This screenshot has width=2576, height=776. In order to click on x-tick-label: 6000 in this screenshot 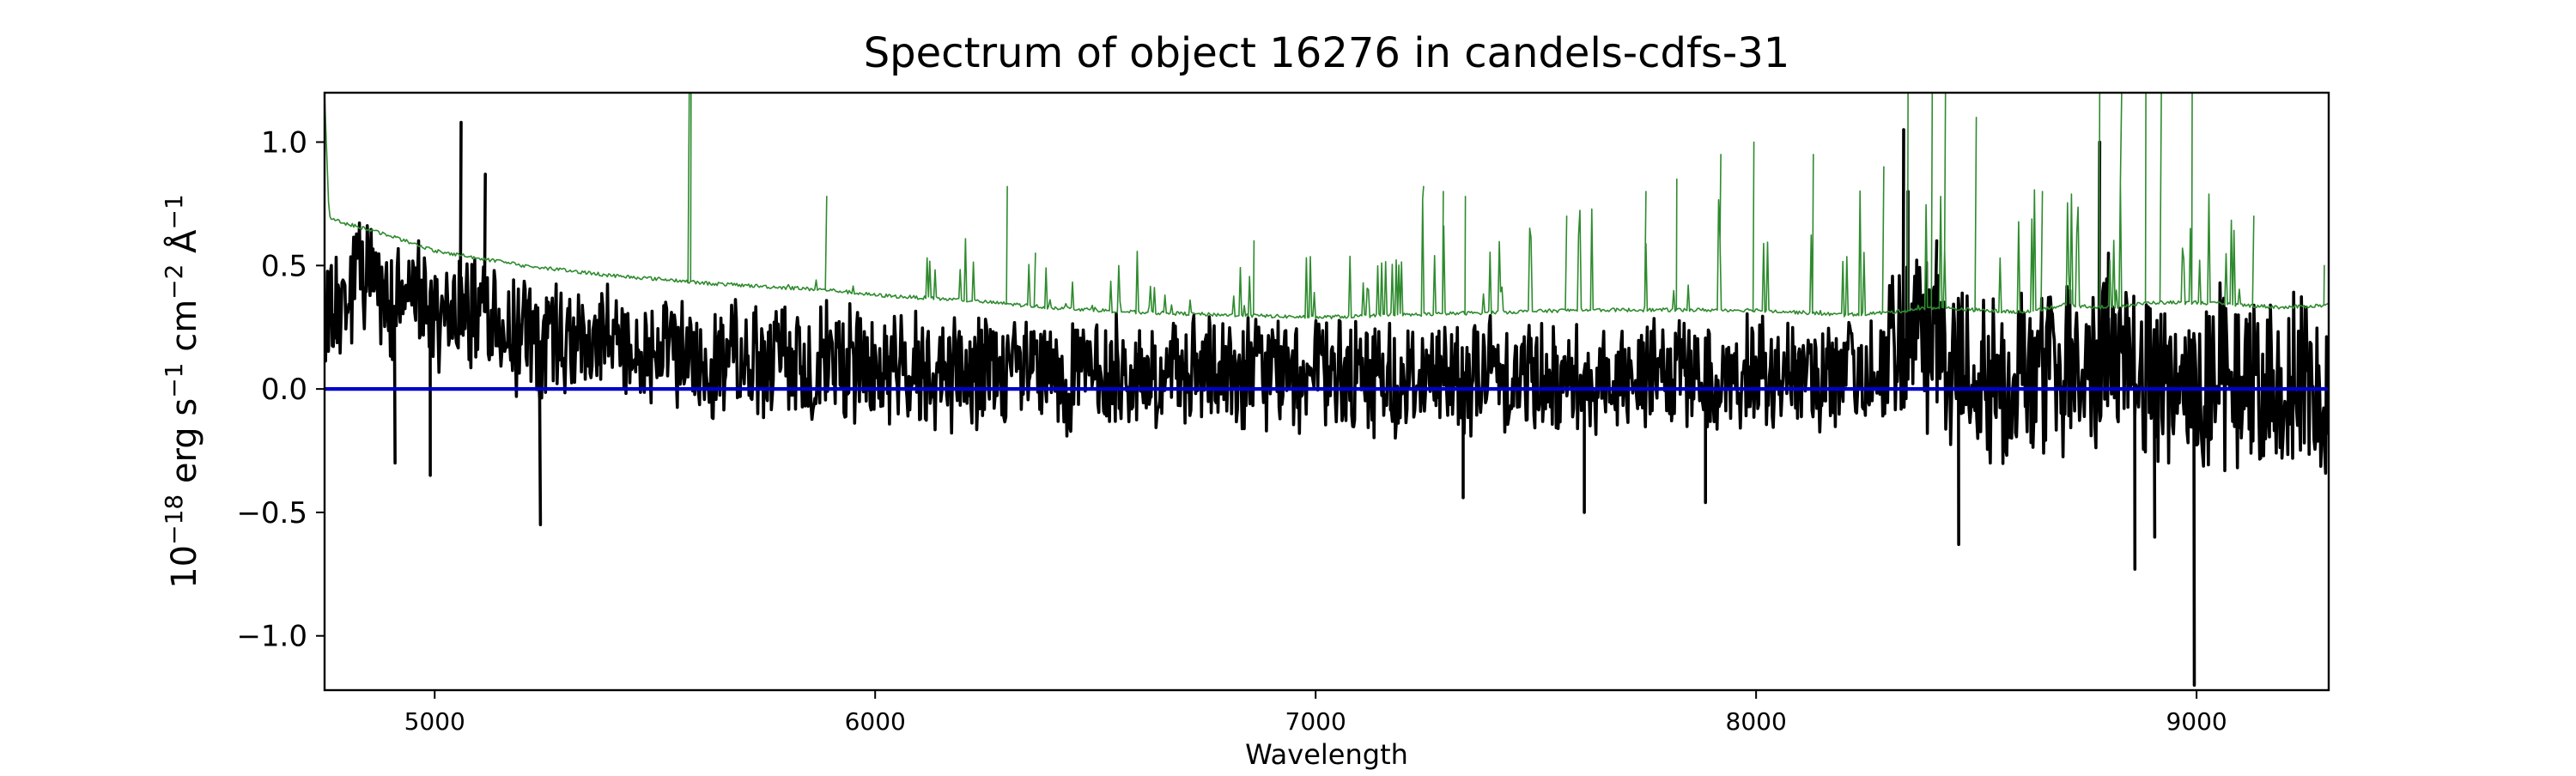, I will do `click(876, 721)`.